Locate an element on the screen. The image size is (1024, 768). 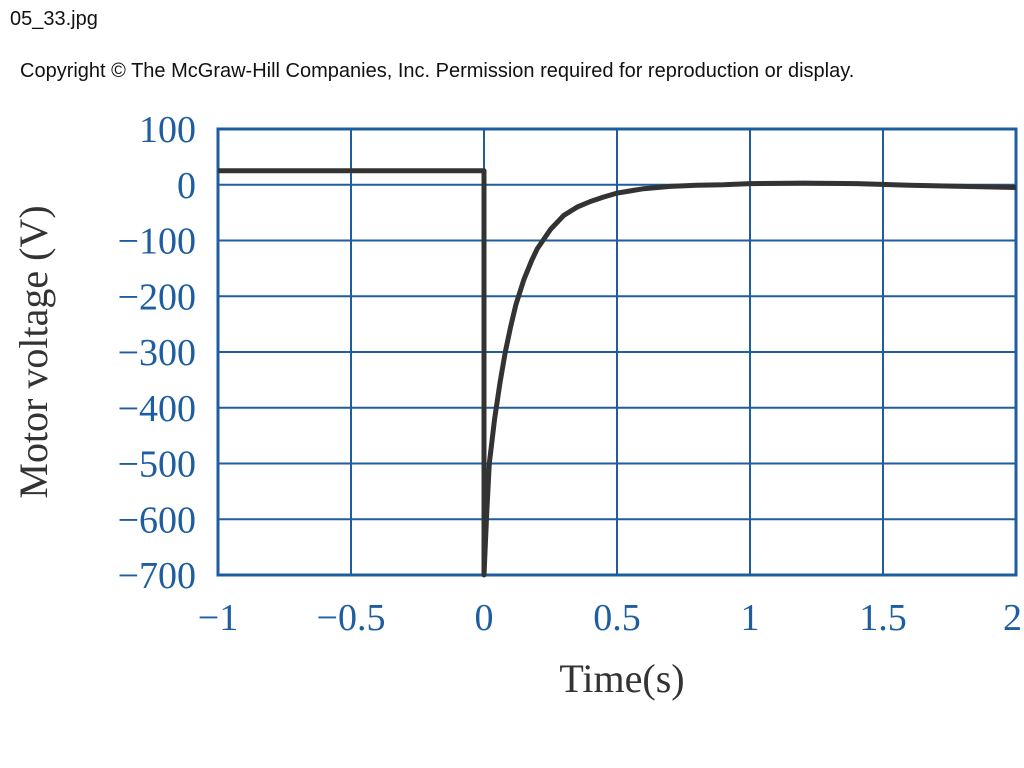
y-tick-label: 0 is located at coordinates (186, 186).